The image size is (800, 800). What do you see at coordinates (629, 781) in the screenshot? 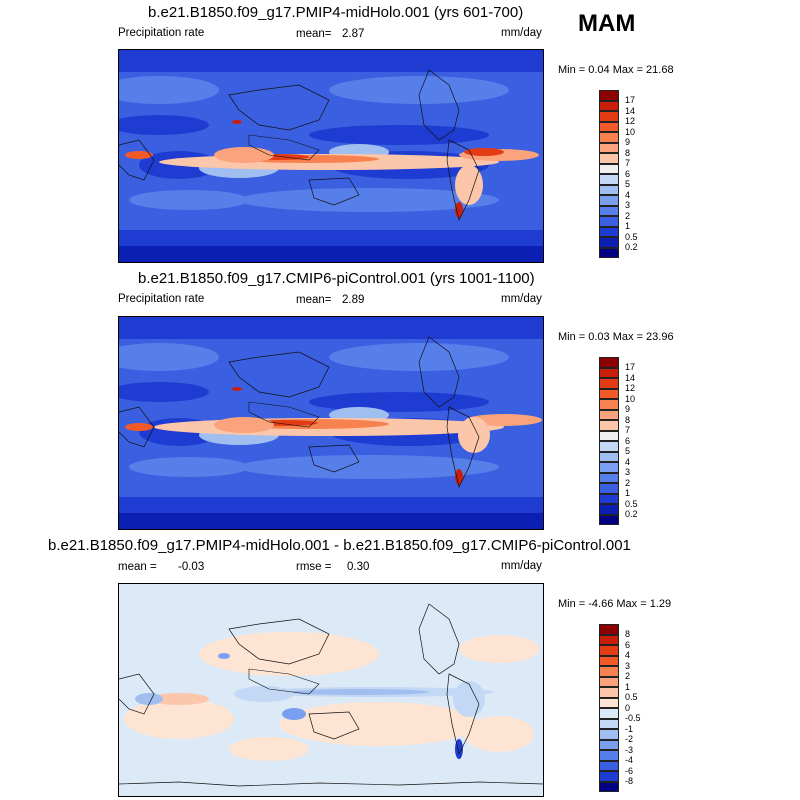
I see `colorbar-tick-label: -8` at bounding box center [629, 781].